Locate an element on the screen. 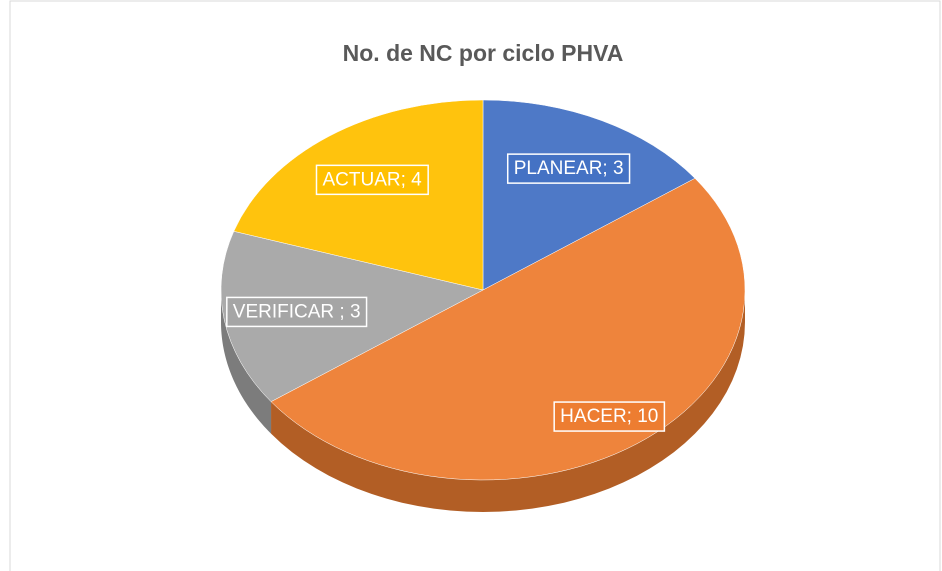 The width and height of the screenshot is (942, 571). data-label: VERIFICAR ; 3 is located at coordinates (297, 312).